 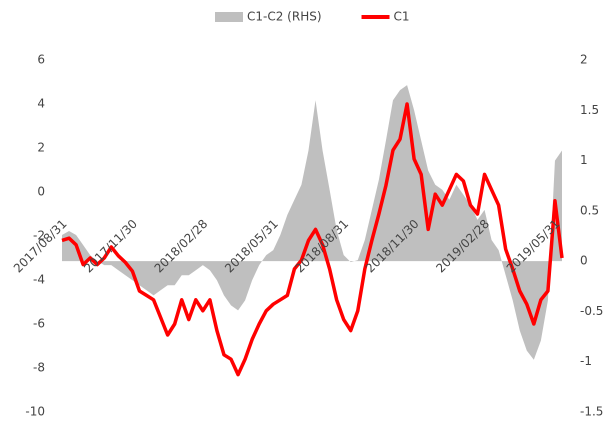 What do you see at coordinates (229, 17) in the screenshot?
I see `legend-swatch` at bounding box center [229, 17].